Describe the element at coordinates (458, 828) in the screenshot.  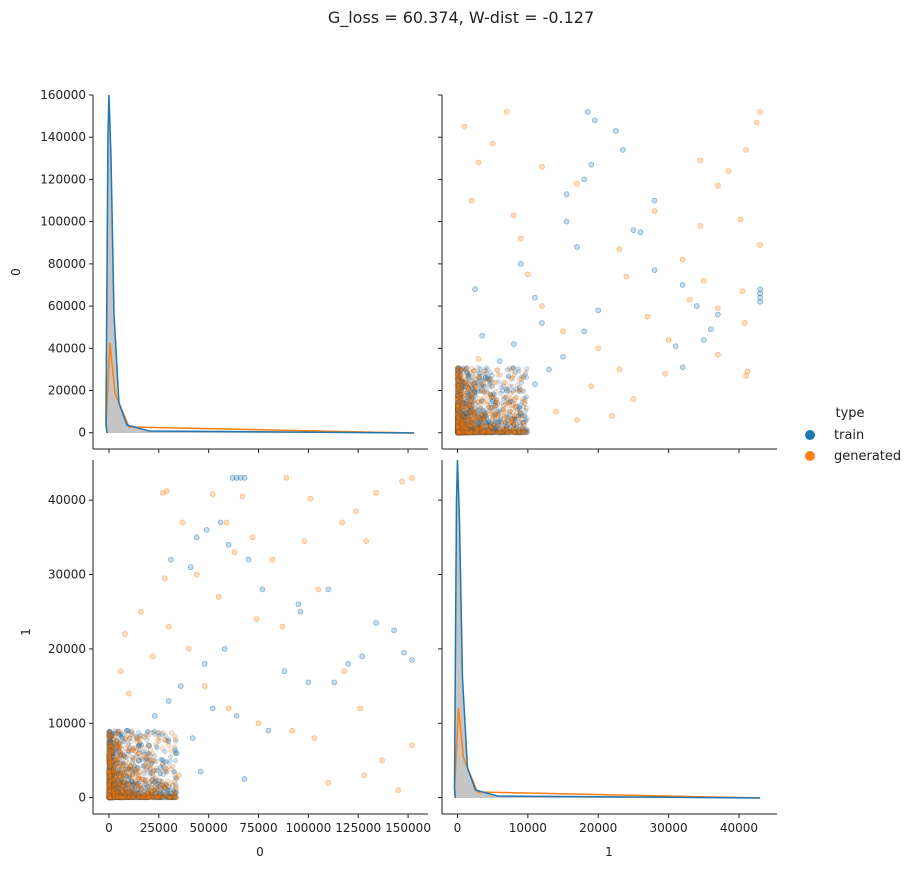
I see `x1-tick-label: 0` at that location.